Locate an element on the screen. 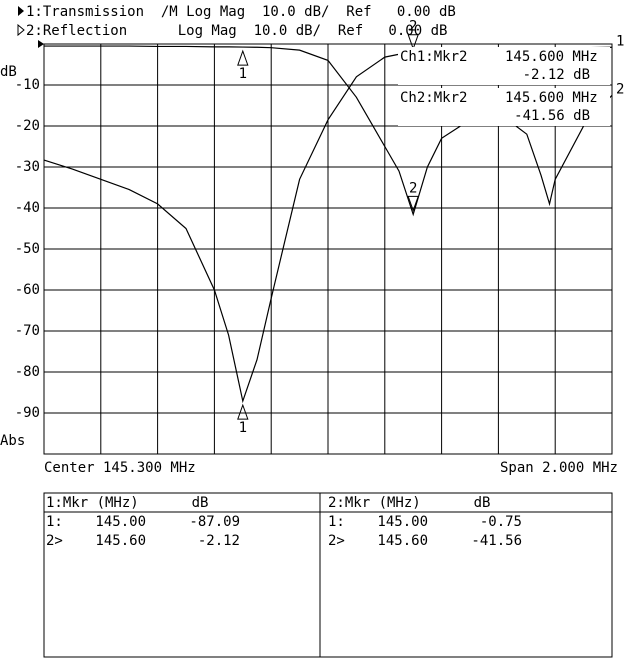 This screenshot has width=640, height=659. y-format-label: Abs is located at coordinates (12, 441).